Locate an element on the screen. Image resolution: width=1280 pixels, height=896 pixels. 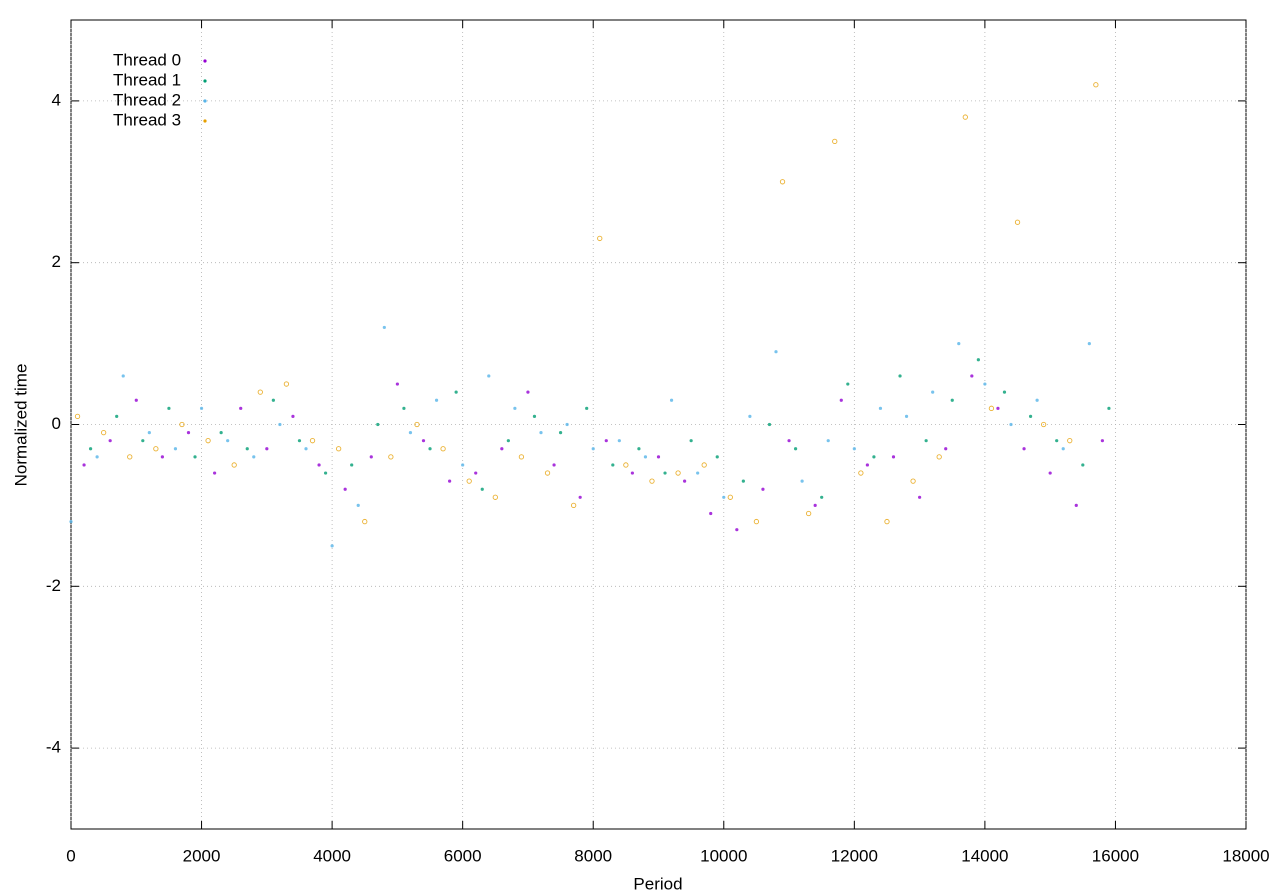
legend-label: Thread 2 is located at coordinates (147, 99).